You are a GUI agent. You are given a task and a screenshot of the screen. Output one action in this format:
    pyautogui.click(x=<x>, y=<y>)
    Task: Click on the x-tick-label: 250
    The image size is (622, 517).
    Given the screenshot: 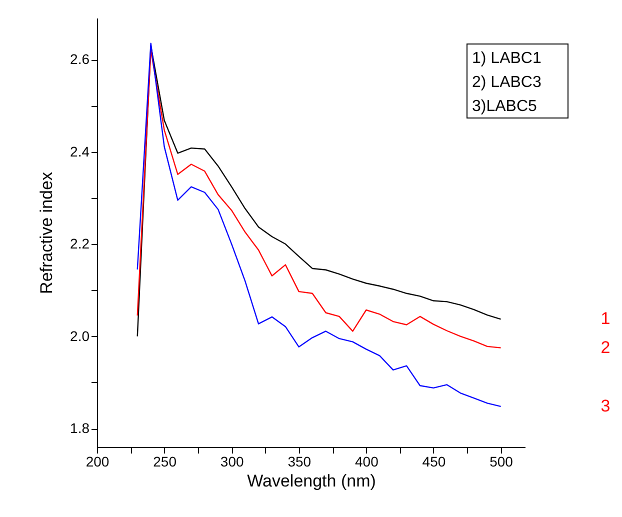 What is the action you would take?
    pyautogui.click(x=165, y=462)
    